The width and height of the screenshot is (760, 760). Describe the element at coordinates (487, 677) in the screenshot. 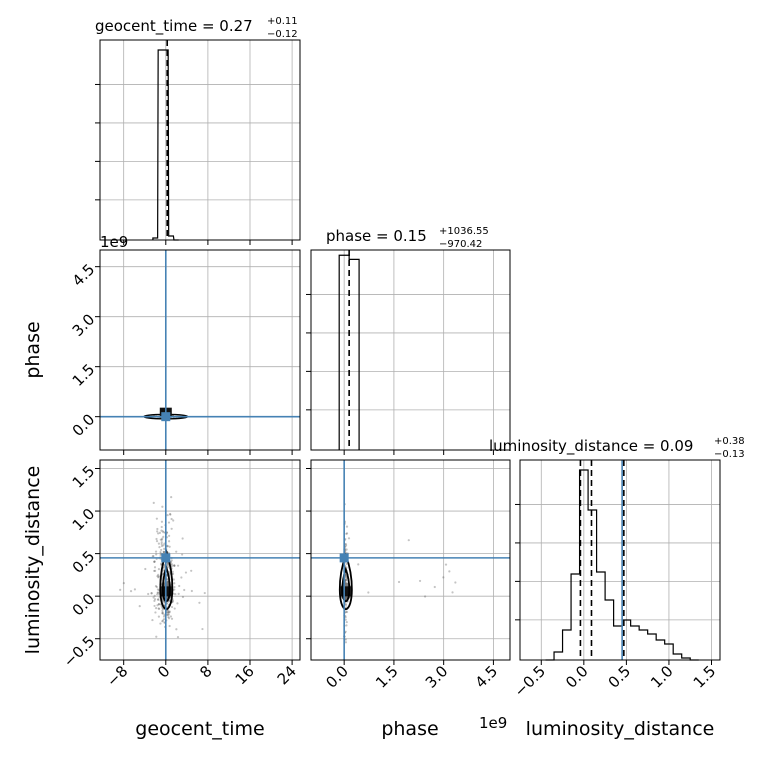

I see `x-tick-label: 4.5` at that location.